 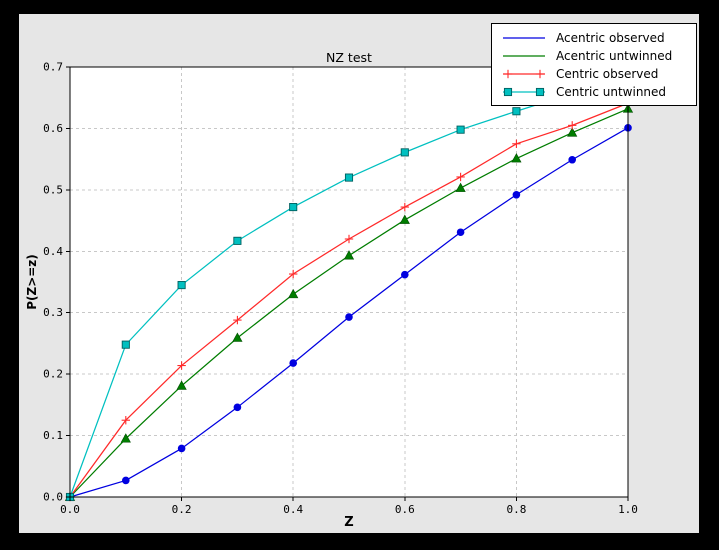 What do you see at coordinates (53, 435) in the screenshot?
I see `y-tick-label: 0.1` at bounding box center [53, 435].